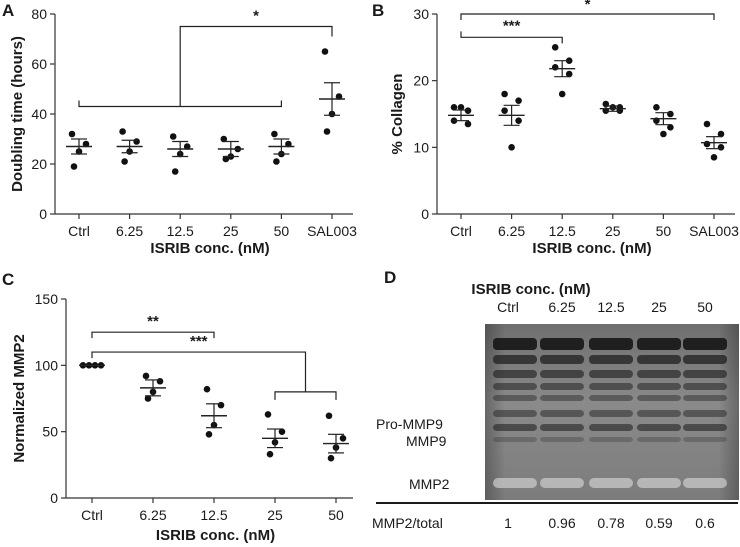 This screenshot has height=547, width=740. What do you see at coordinates (613, 231) in the screenshot?
I see `panel-b-xtick-label: 25` at bounding box center [613, 231].